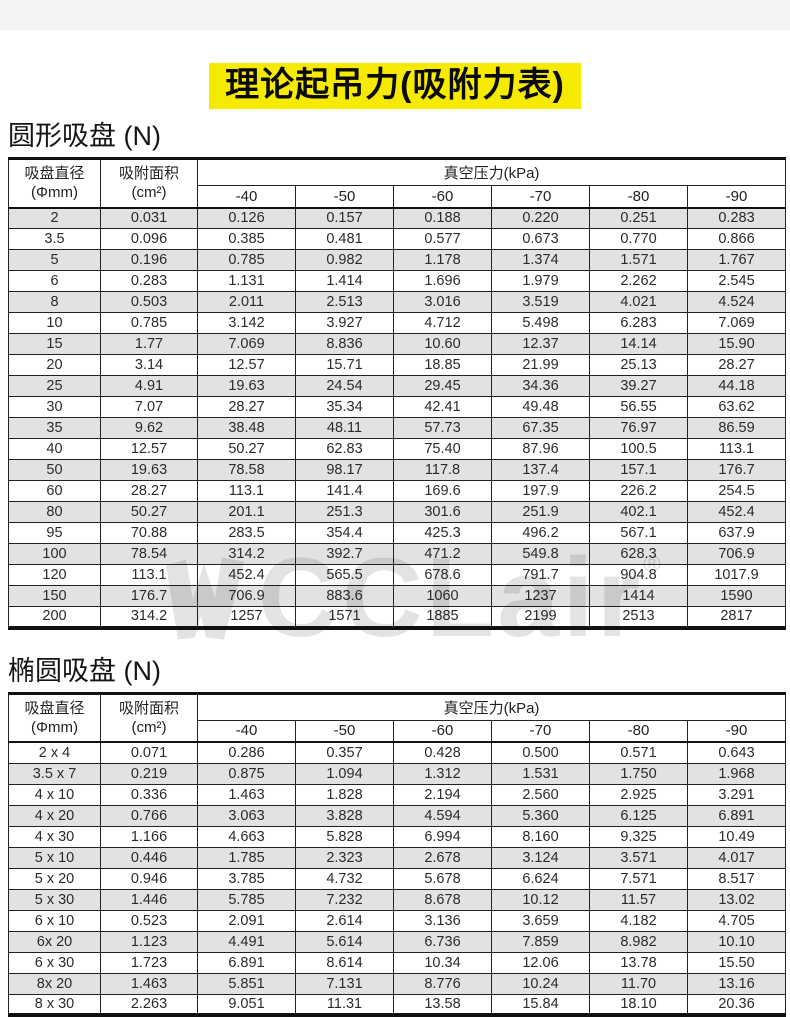 Image resolution: width=790 pixels, height=1017 pixels. I want to click on table-cell: 2.614, so click(345, 920).